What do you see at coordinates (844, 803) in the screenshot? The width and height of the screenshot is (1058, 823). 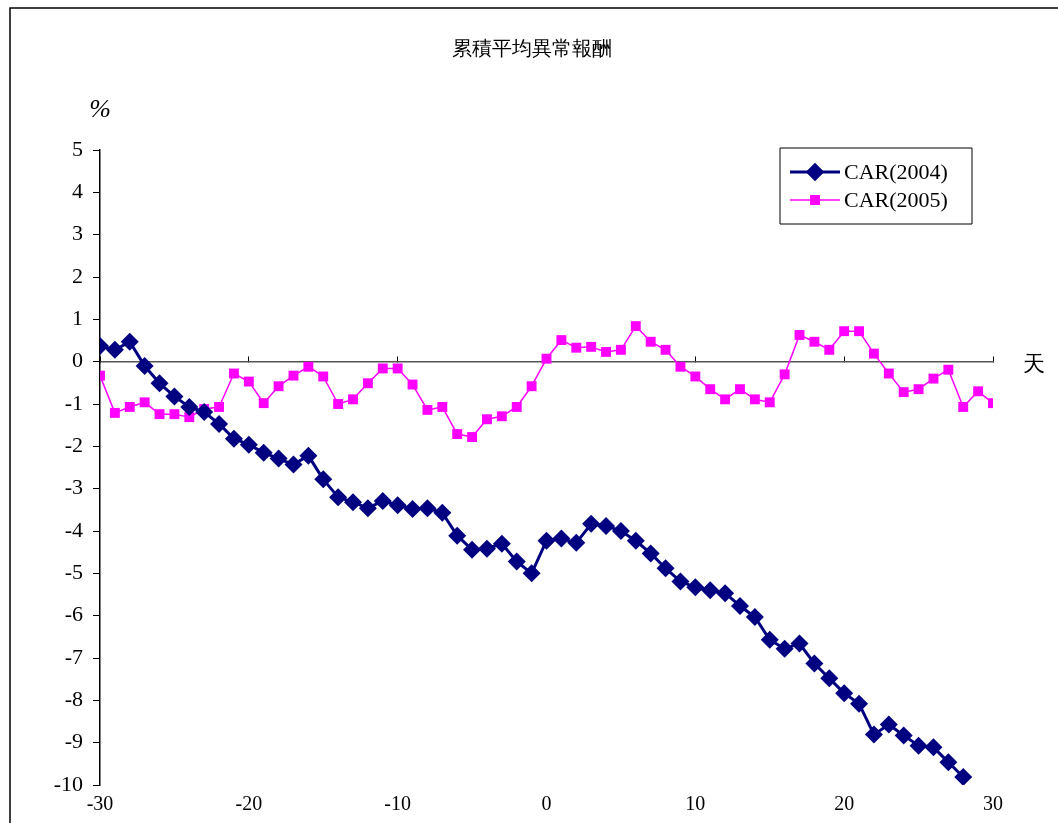 I see `x-tick-label: 20` at bounding box center [844, 803].